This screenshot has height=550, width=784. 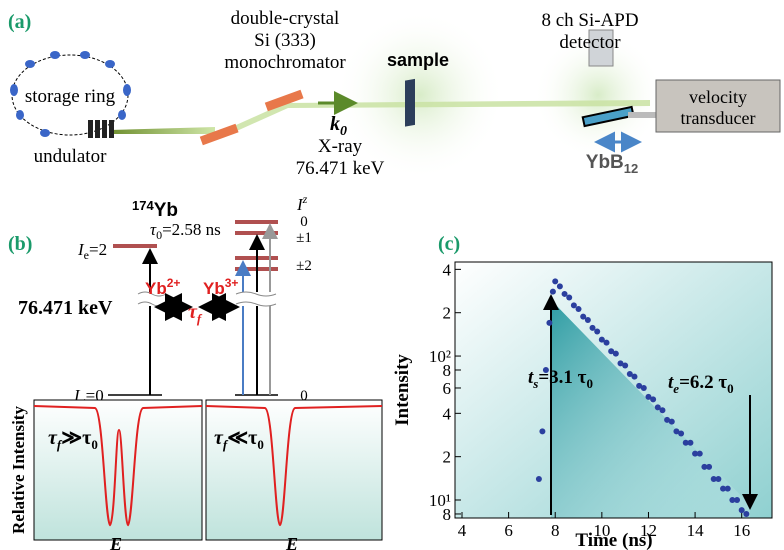 What do you see at coordinates (304, 222) in the screenshot?
I see `level-label: 0` at bounding box center [304, 222].